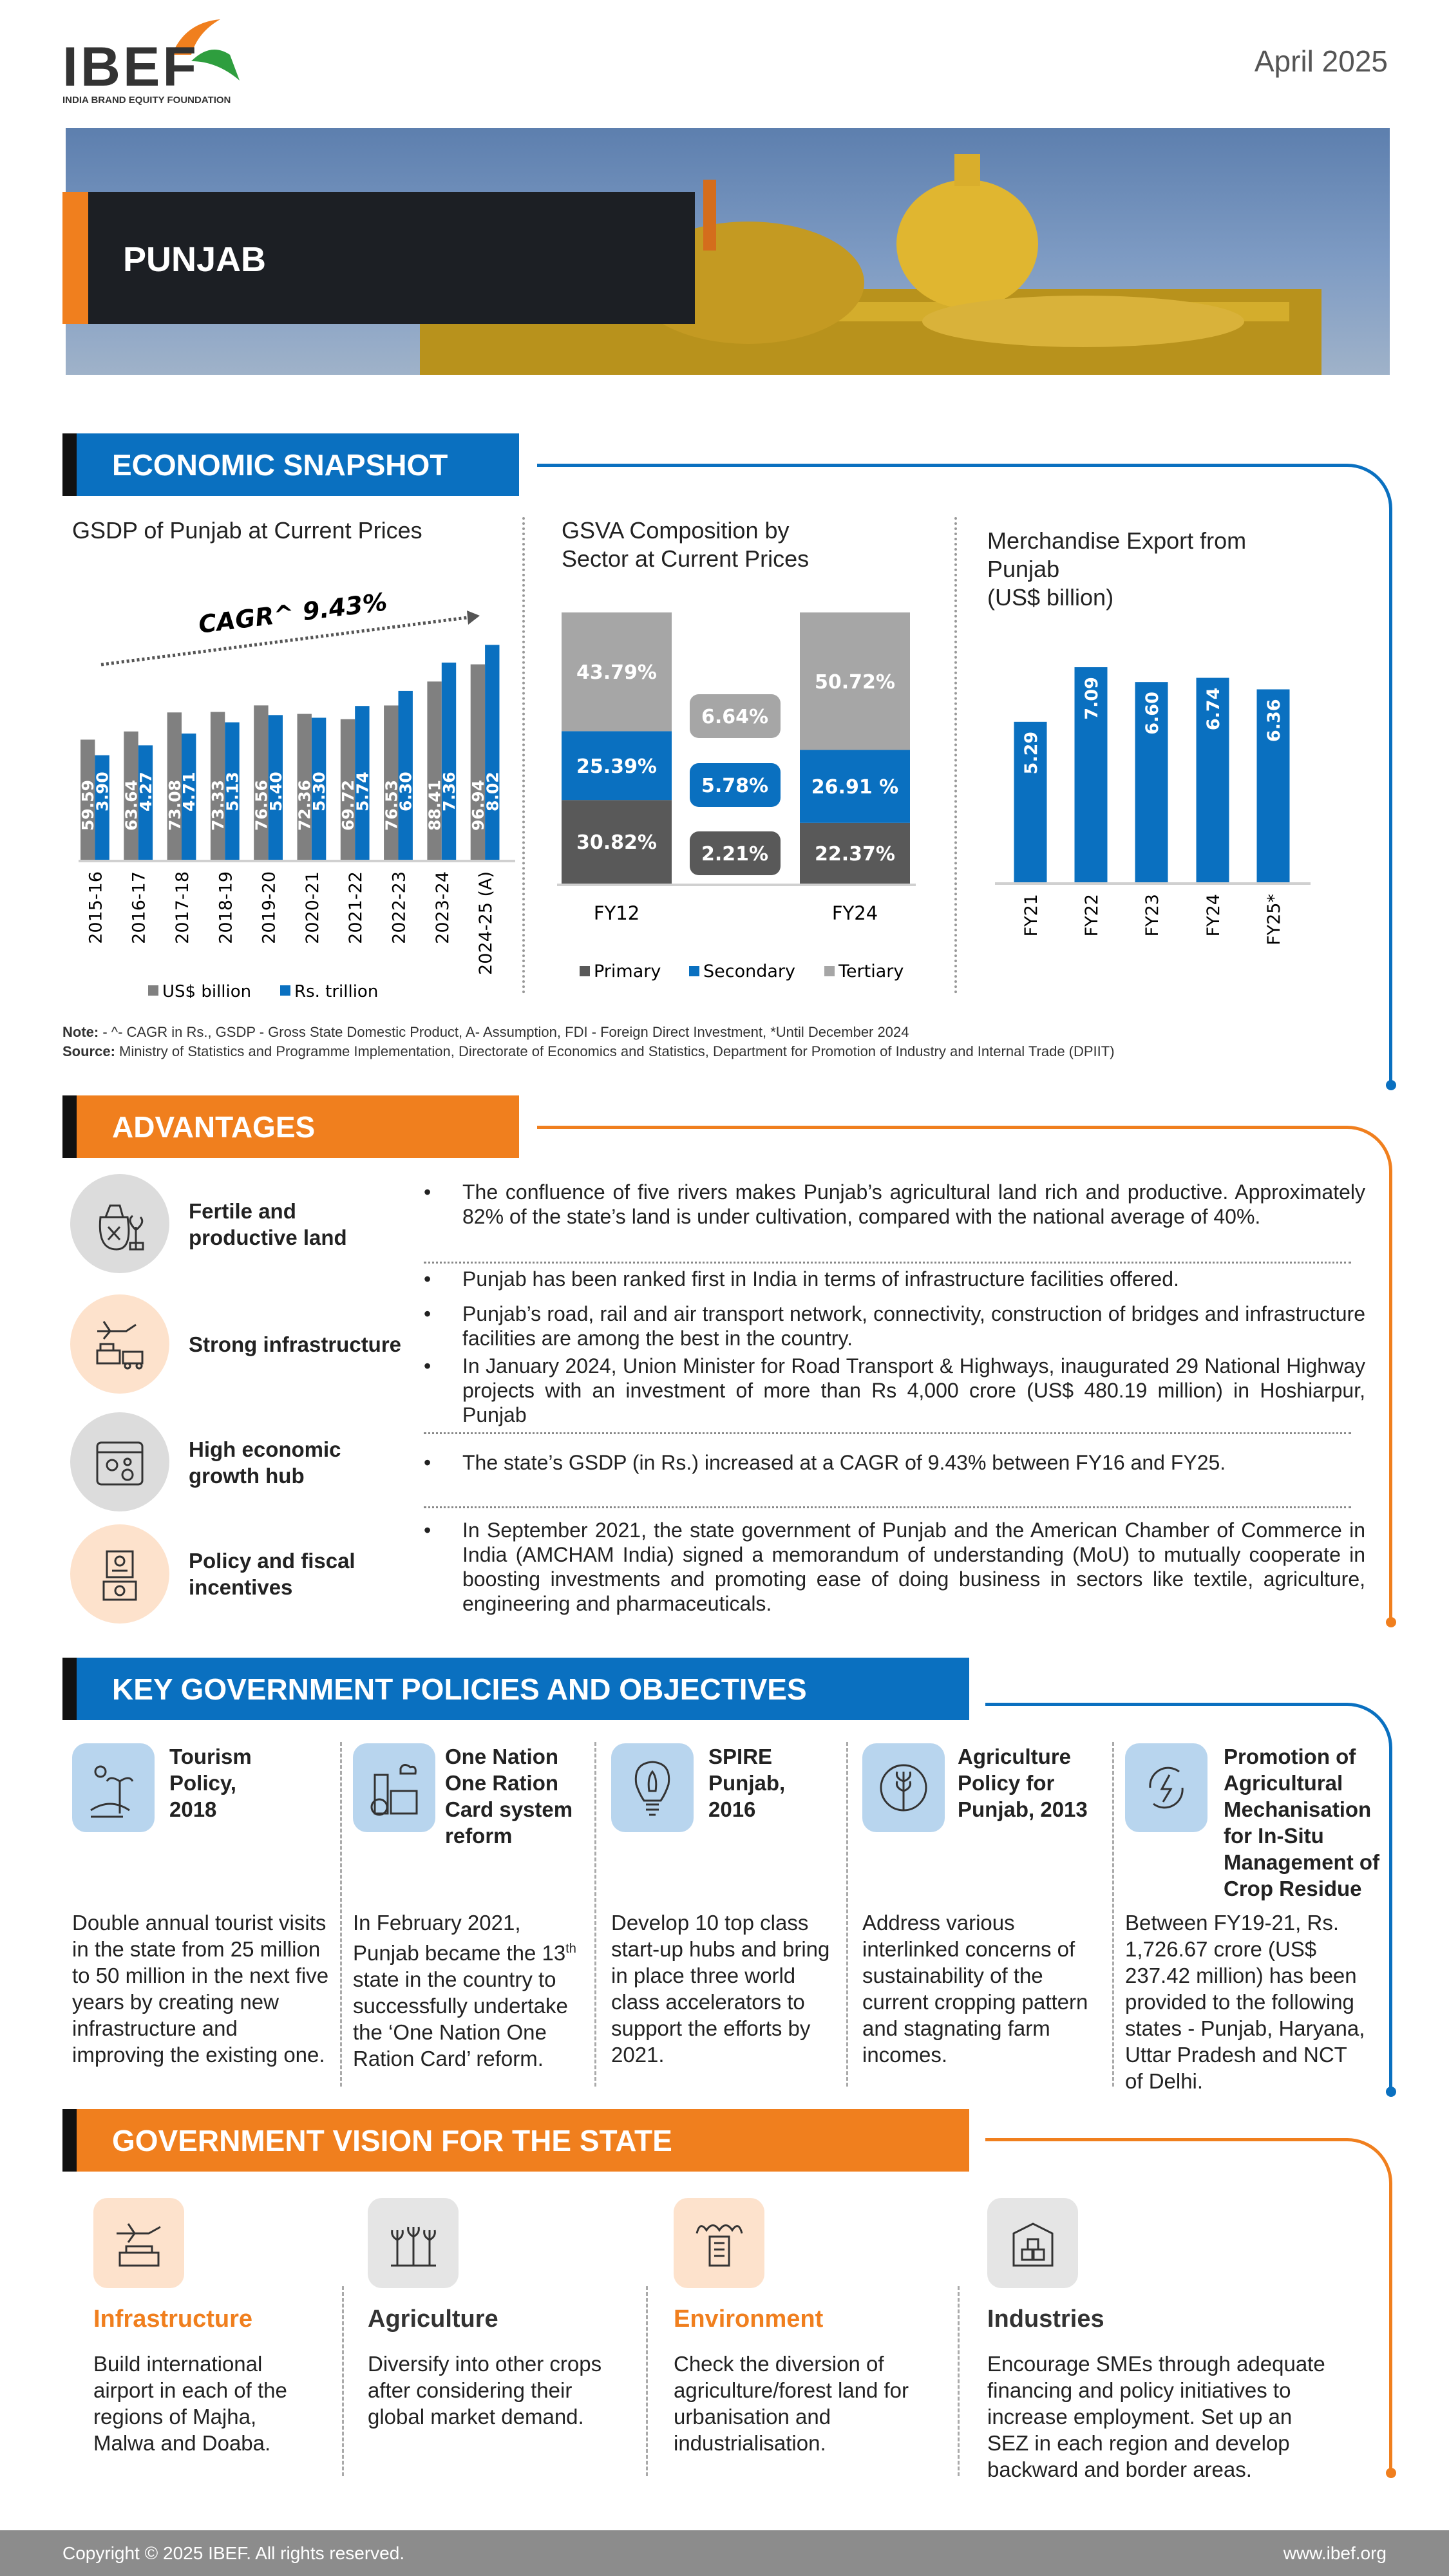 Image resolution: width=1449 pixels, height=2576 pixels. I want to click on x-tick-label: FY21, so click(1031, 915).